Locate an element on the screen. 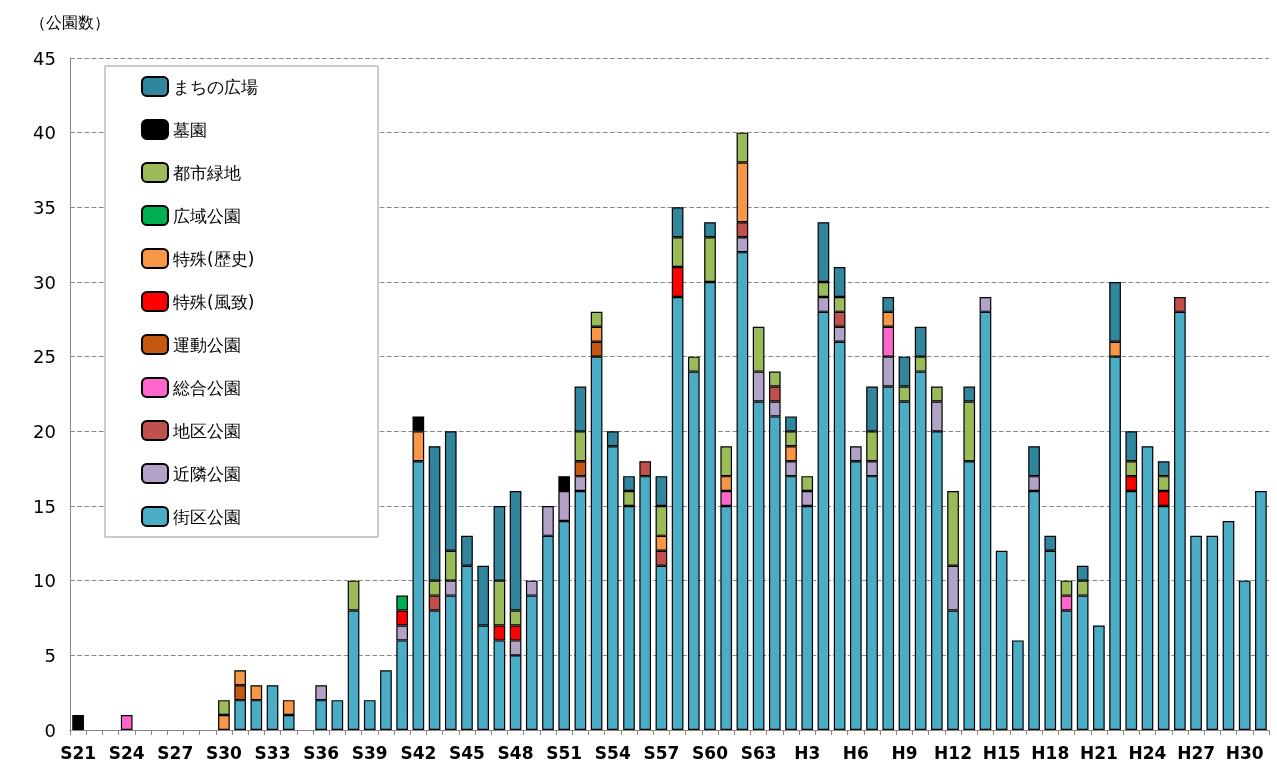 The height and width of the screenshot is (776, 1277). x-tick-label: H9 is located at coordinates (904, 752).